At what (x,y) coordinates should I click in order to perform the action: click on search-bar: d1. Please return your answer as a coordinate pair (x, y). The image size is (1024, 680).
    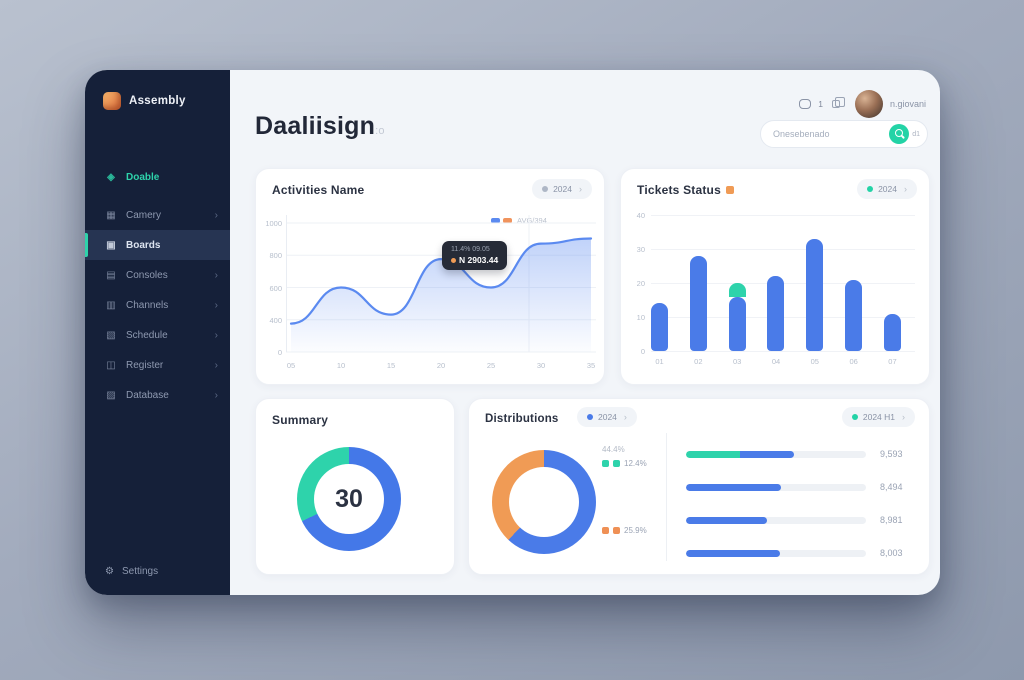
    Looking at the image, I should click on (844, 134).